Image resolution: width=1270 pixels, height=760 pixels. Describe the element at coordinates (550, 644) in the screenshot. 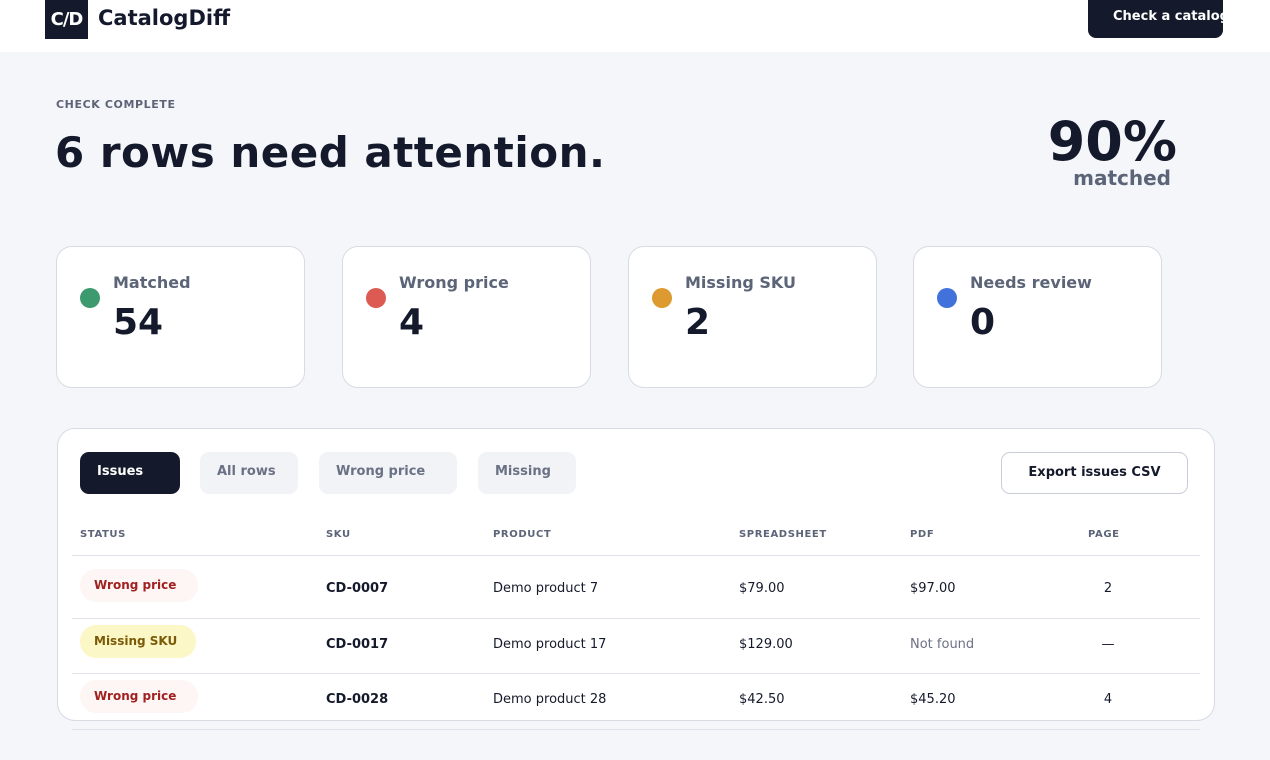

I see `product-cell: Demo product 17` at that location.